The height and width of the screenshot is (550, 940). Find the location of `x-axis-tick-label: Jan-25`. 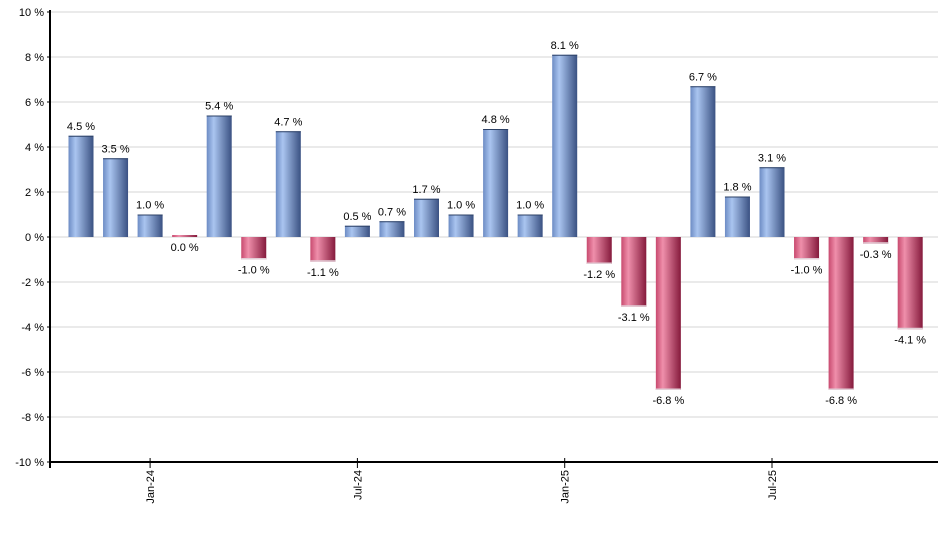

x-axis-tick-label: Jan-25 is located at coordinates (566, 487).